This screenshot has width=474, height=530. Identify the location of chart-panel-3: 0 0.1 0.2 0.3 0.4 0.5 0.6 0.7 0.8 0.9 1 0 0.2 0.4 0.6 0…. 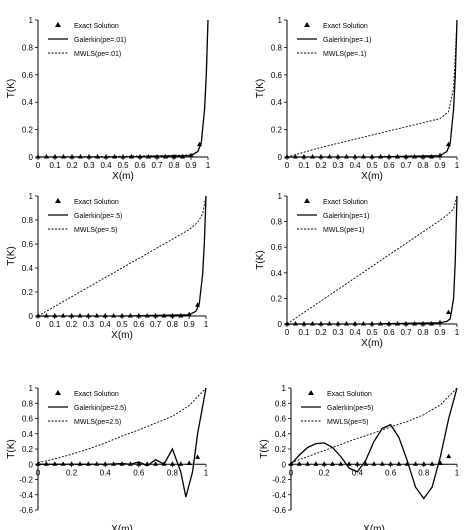
(107, 266).